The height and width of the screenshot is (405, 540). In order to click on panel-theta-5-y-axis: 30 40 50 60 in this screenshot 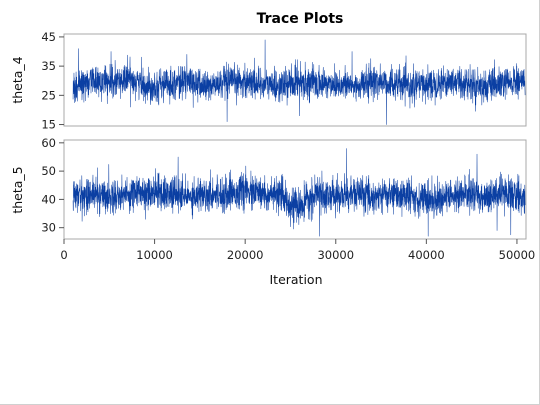, I will do `click(52, 185)`.